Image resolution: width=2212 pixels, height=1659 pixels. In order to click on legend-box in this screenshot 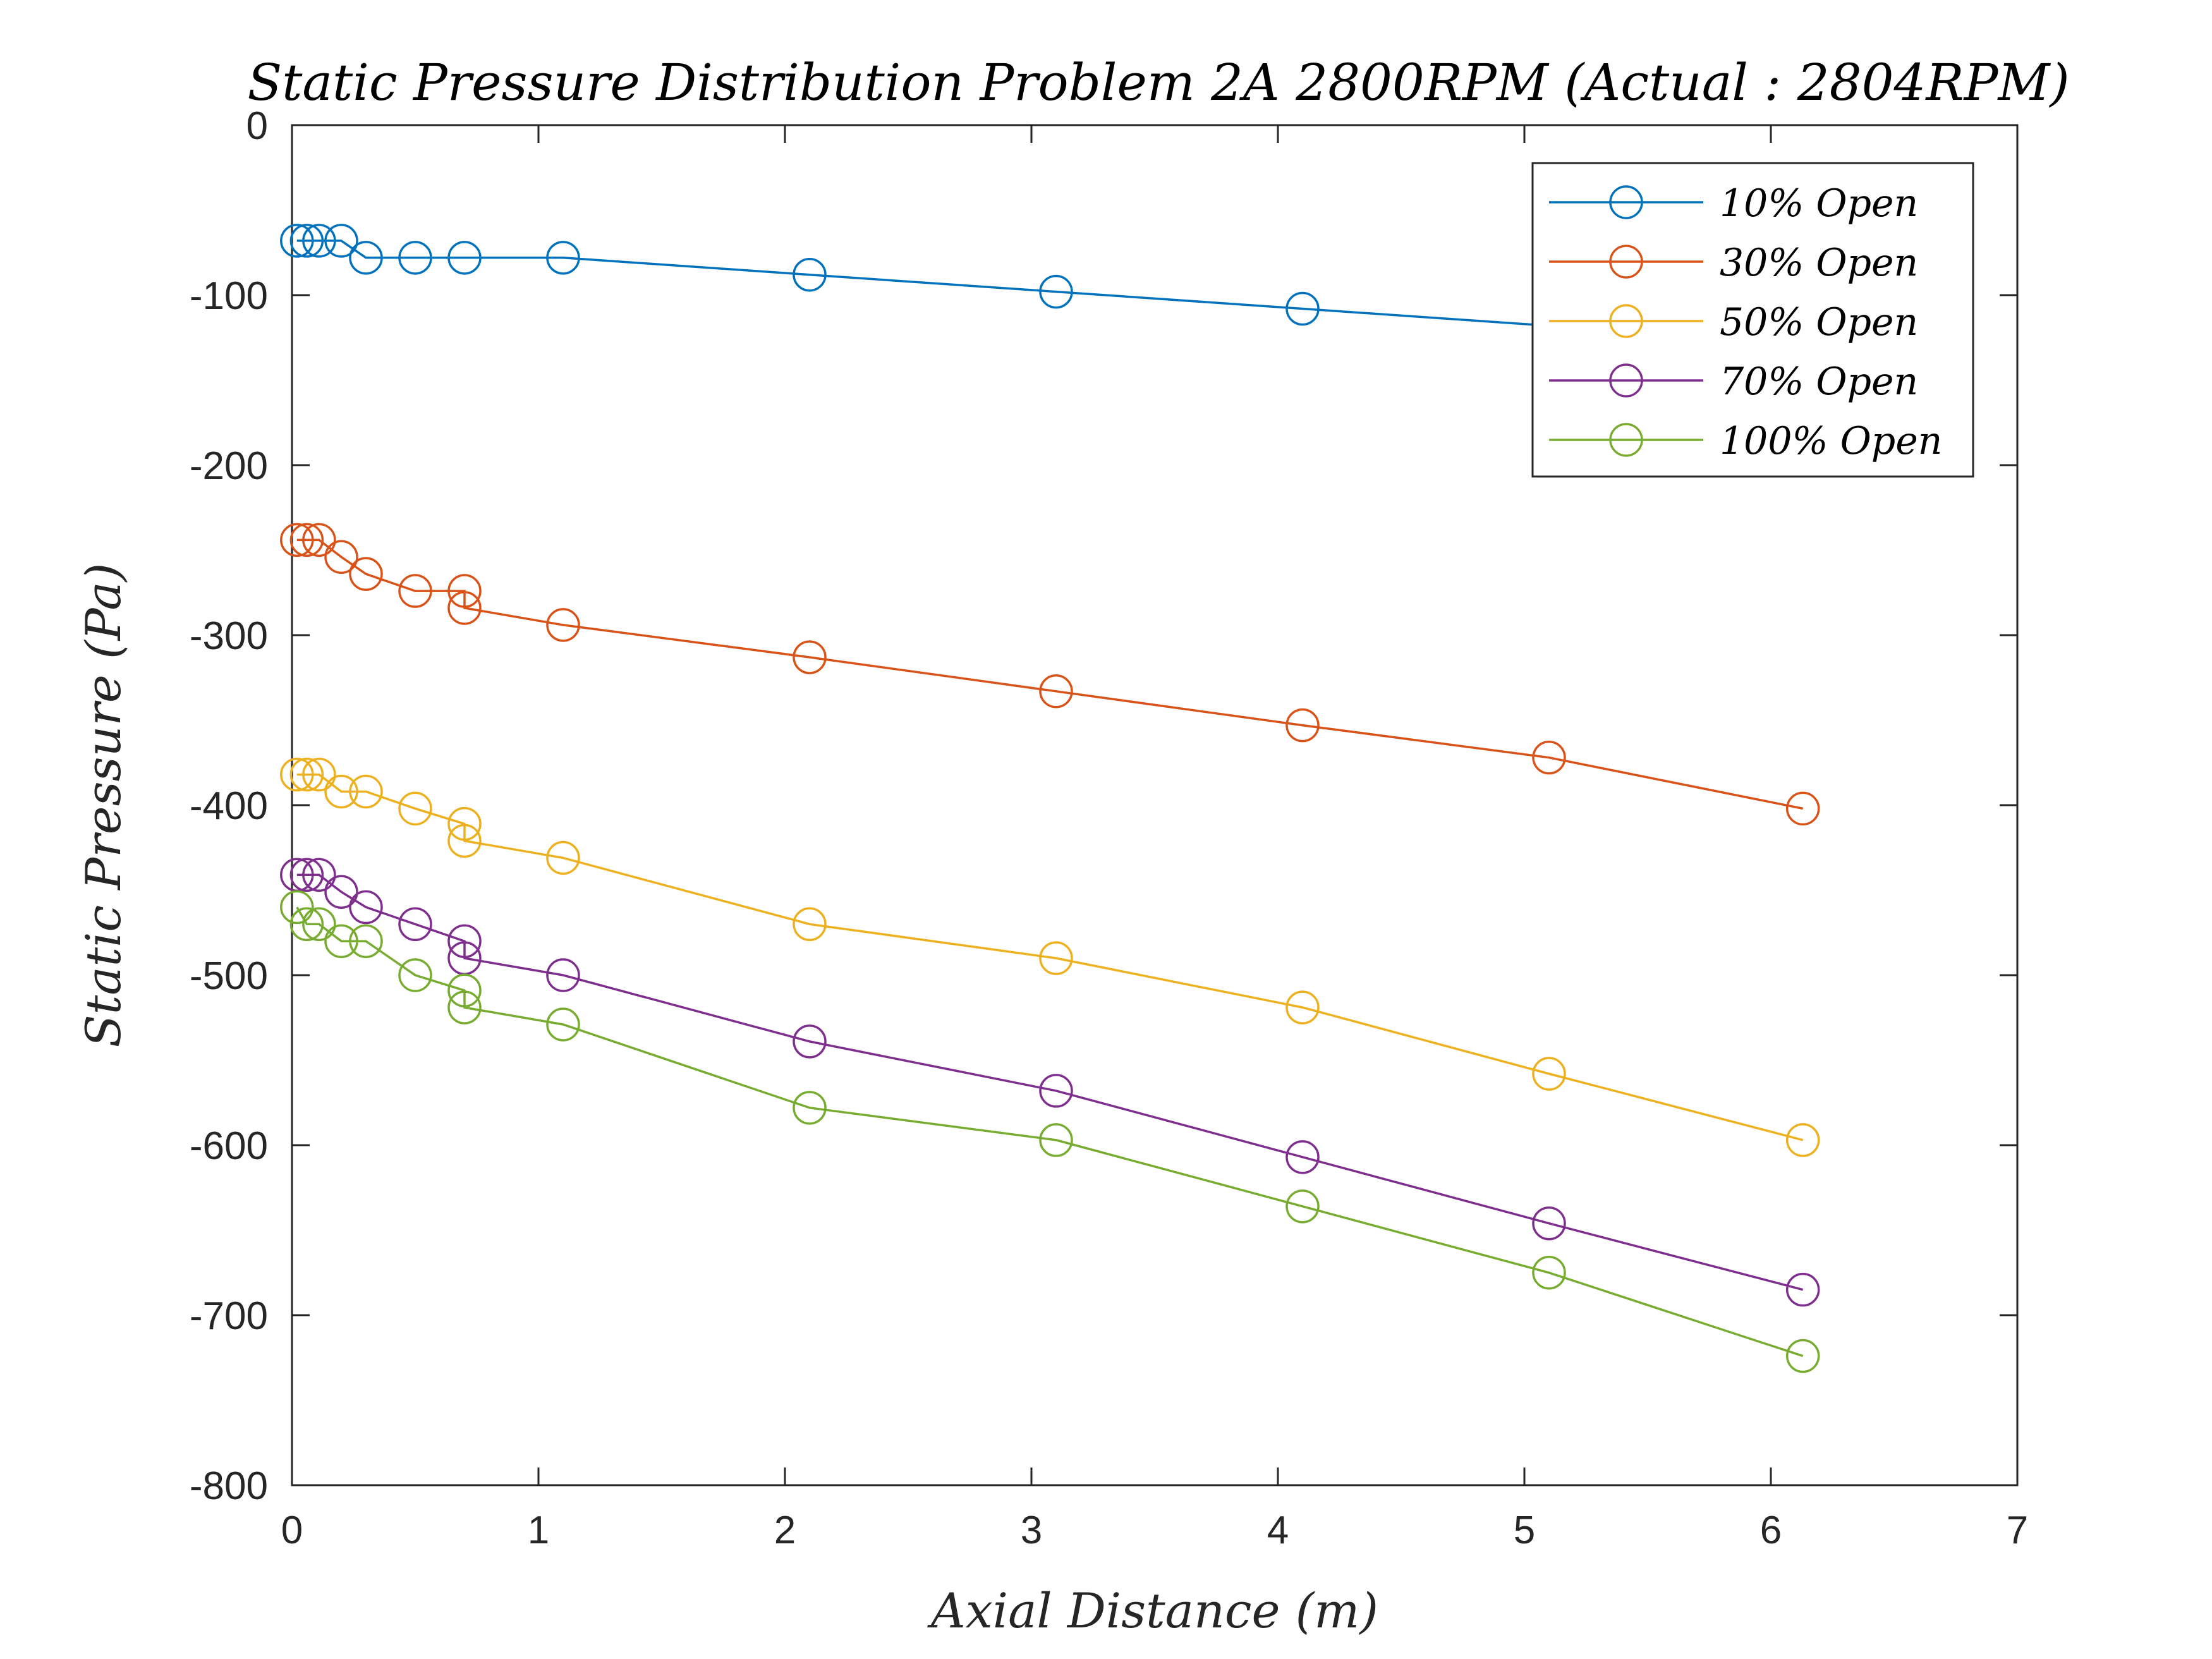, I will do `click(1752, 320)`.